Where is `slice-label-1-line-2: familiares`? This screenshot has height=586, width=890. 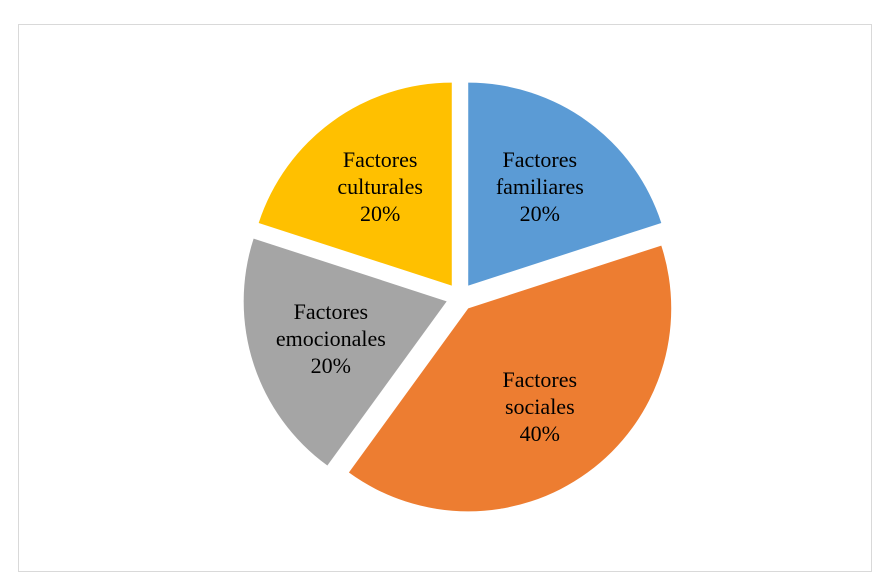 slice-label-1-line-2: familiares is located at coordinates (540, 186).